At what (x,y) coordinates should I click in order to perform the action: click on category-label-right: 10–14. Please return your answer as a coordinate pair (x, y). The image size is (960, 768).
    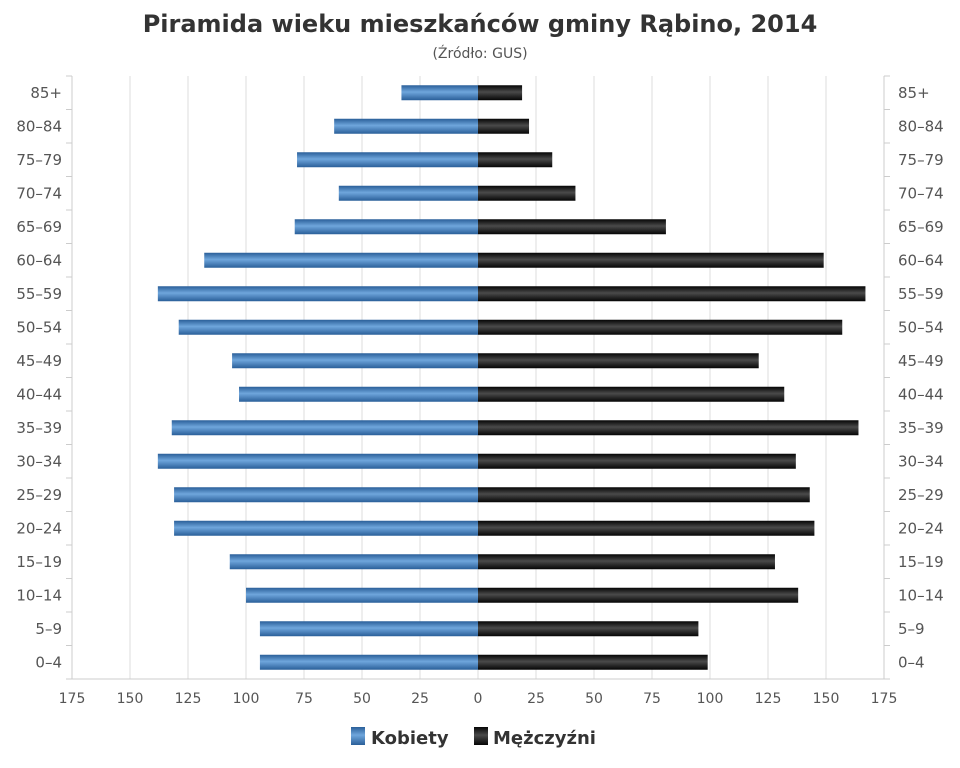
    Looking at the image, I should click on (921, 595).